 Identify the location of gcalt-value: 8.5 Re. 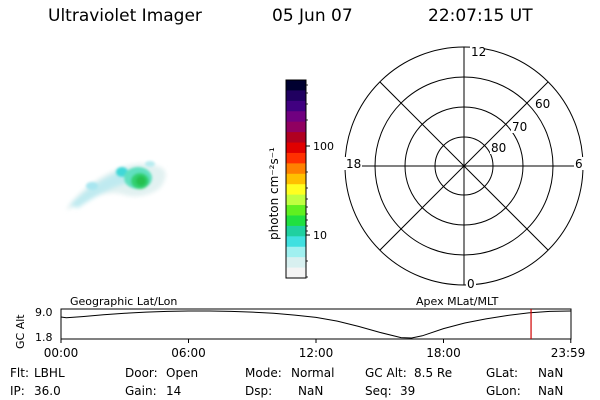
(433, 373).